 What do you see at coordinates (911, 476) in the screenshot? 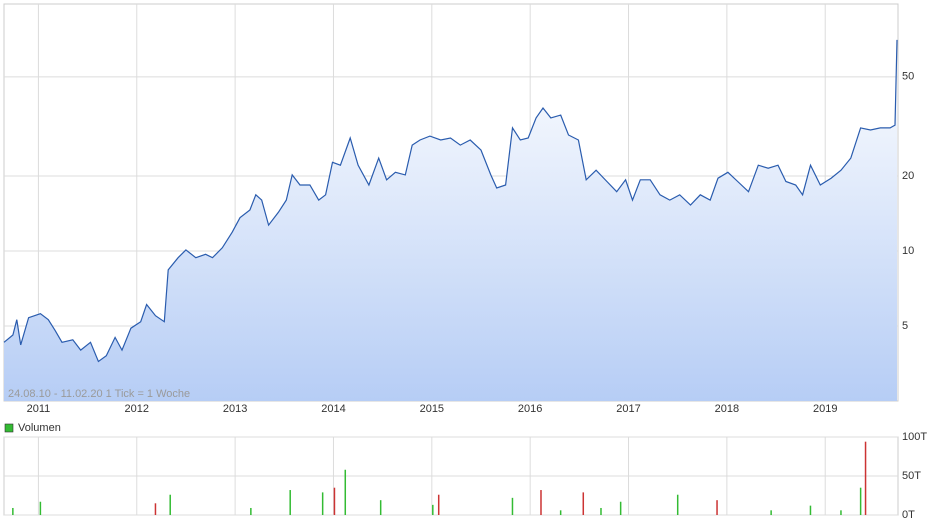
I see `y-tick-label: 50T` at bounding box center [911, 476].